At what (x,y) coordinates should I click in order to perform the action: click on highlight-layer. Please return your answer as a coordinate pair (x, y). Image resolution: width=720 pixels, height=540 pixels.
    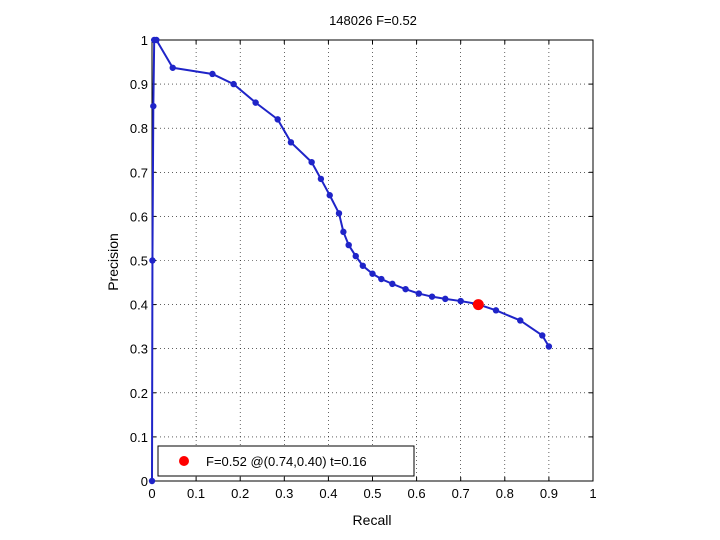
    Looking at the image, I should click on (478, 305).